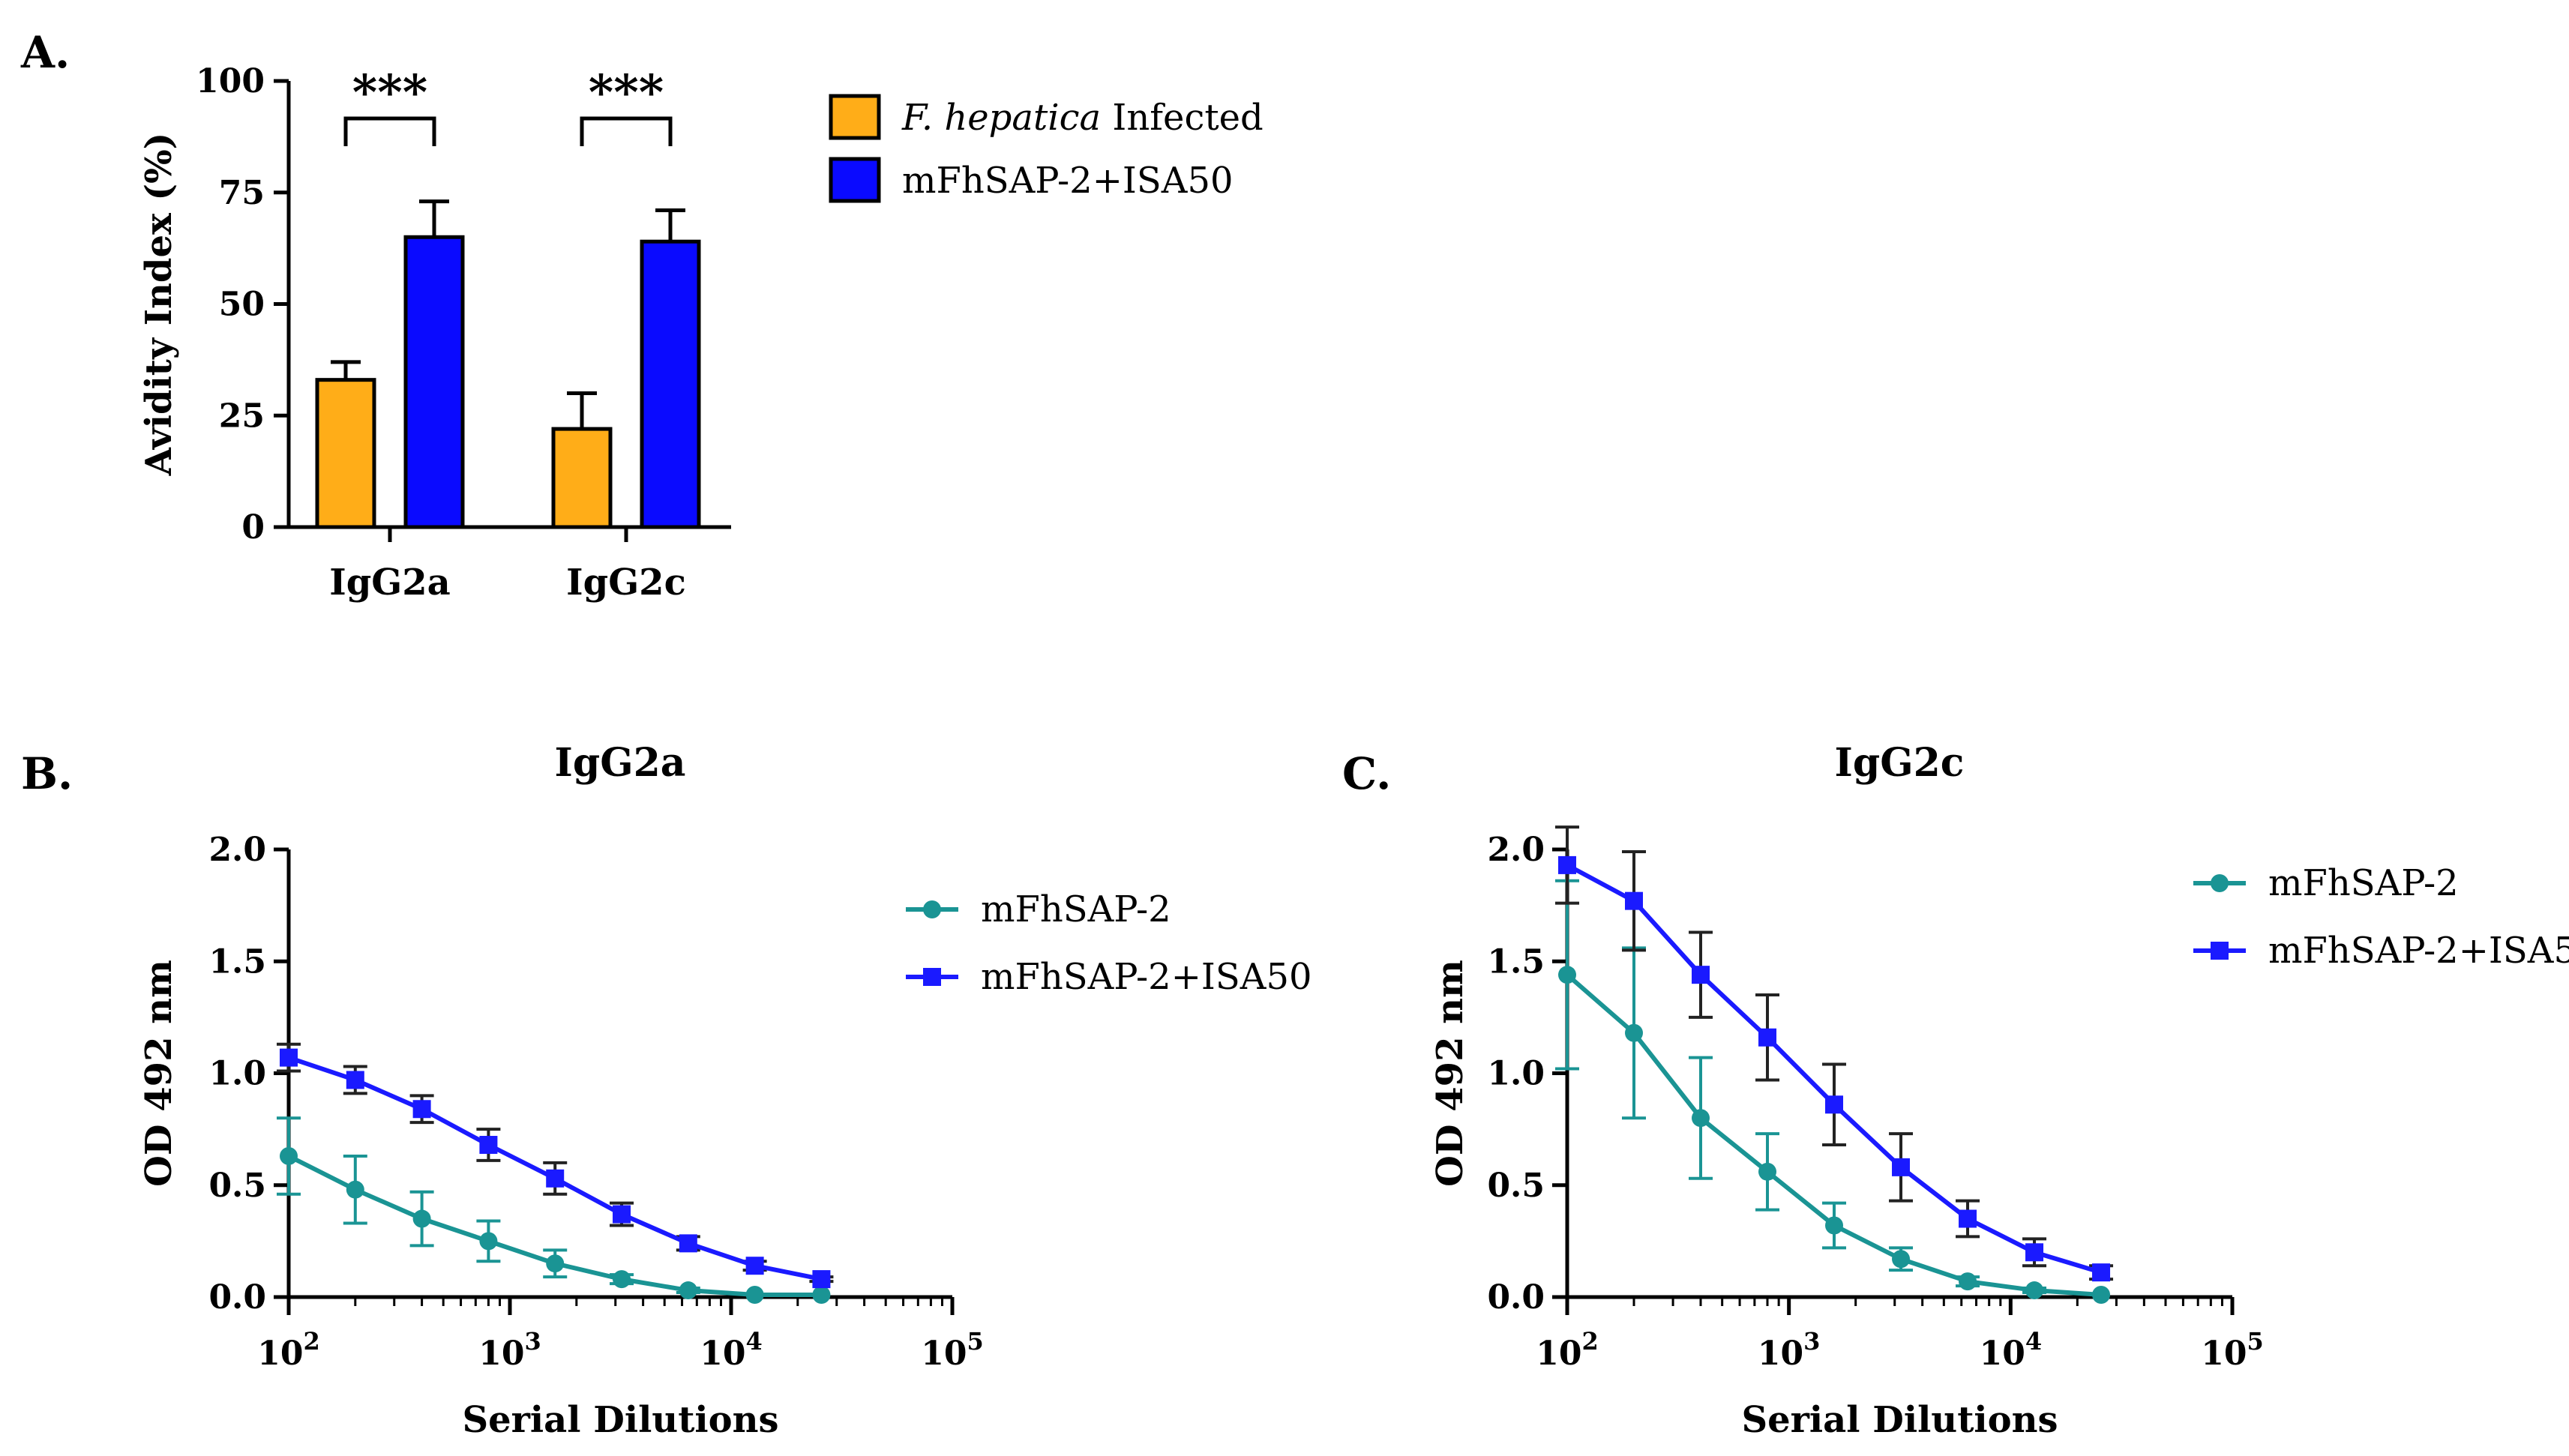  Describe the element at coordinates (1182, 118) in the screenshot. I see `panel-a-legend-label-rest: Infected` at that location.